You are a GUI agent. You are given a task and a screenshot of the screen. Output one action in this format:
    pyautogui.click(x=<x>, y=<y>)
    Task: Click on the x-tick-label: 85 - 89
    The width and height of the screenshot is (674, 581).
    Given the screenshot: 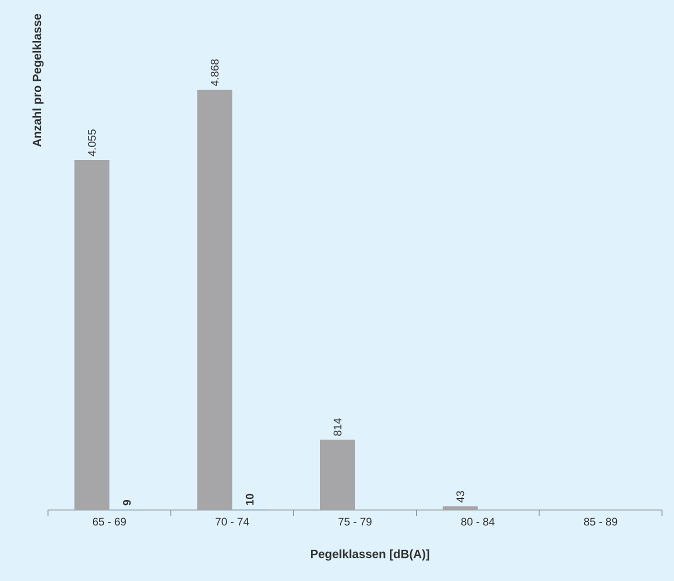 What is the action you would take?
    pyautogui.click(x=601, y=522)
    